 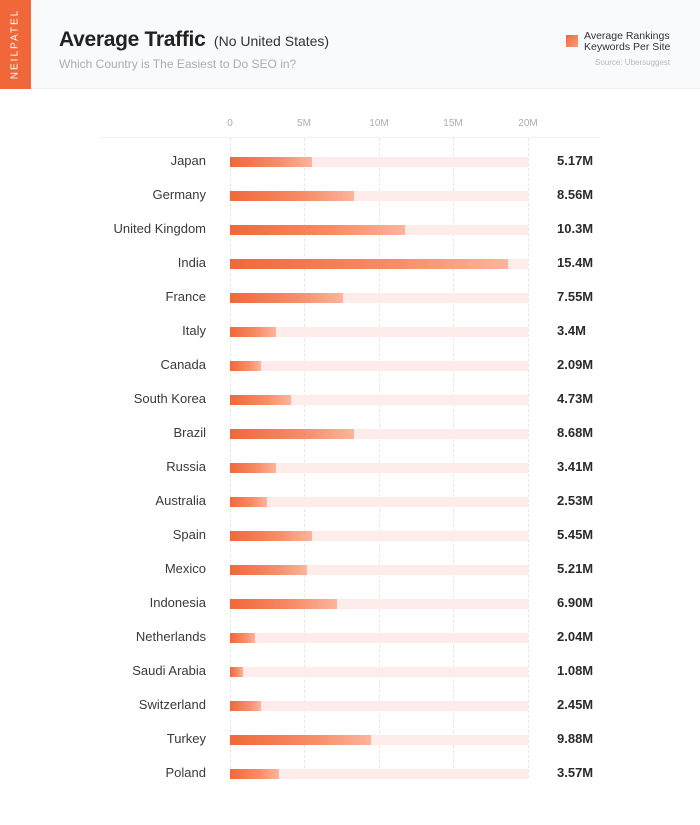 What do you see at coordinates (575, 500) in the screenshot?
I see `row-value: 2.53M` at bounding box center [575, 500].